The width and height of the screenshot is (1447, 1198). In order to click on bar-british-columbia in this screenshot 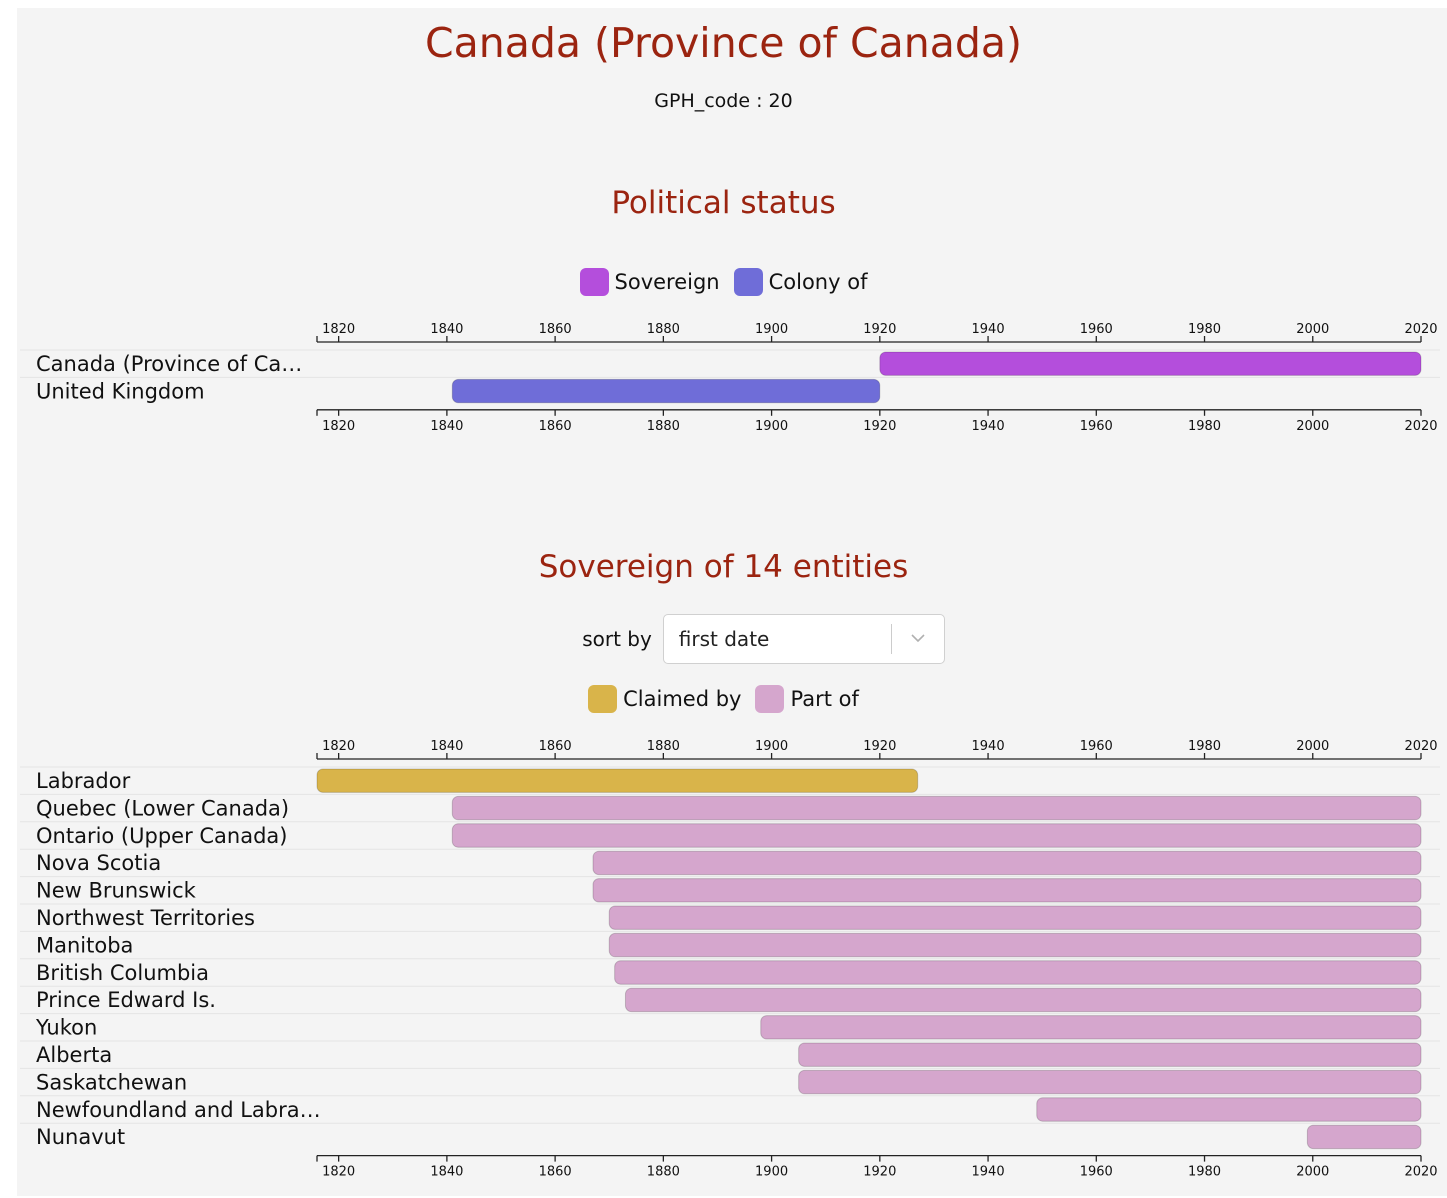, I will do `click(1018, 972)`.